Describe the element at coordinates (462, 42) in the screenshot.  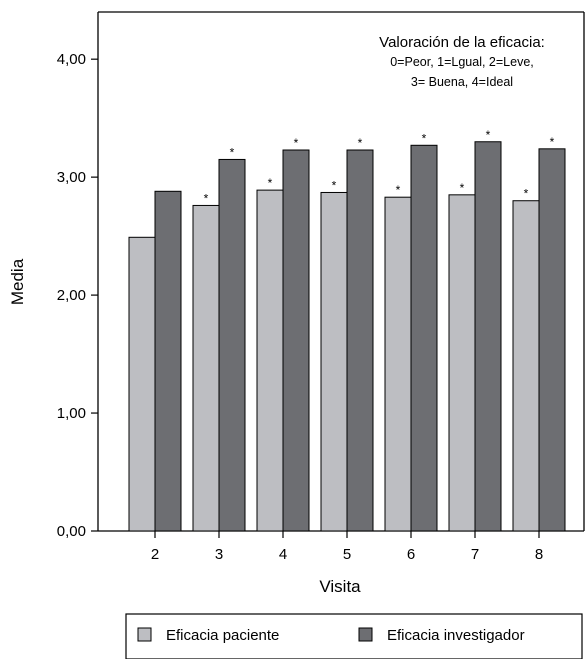
I see `annotation-title: Valoración de la eficacia:` at that location.